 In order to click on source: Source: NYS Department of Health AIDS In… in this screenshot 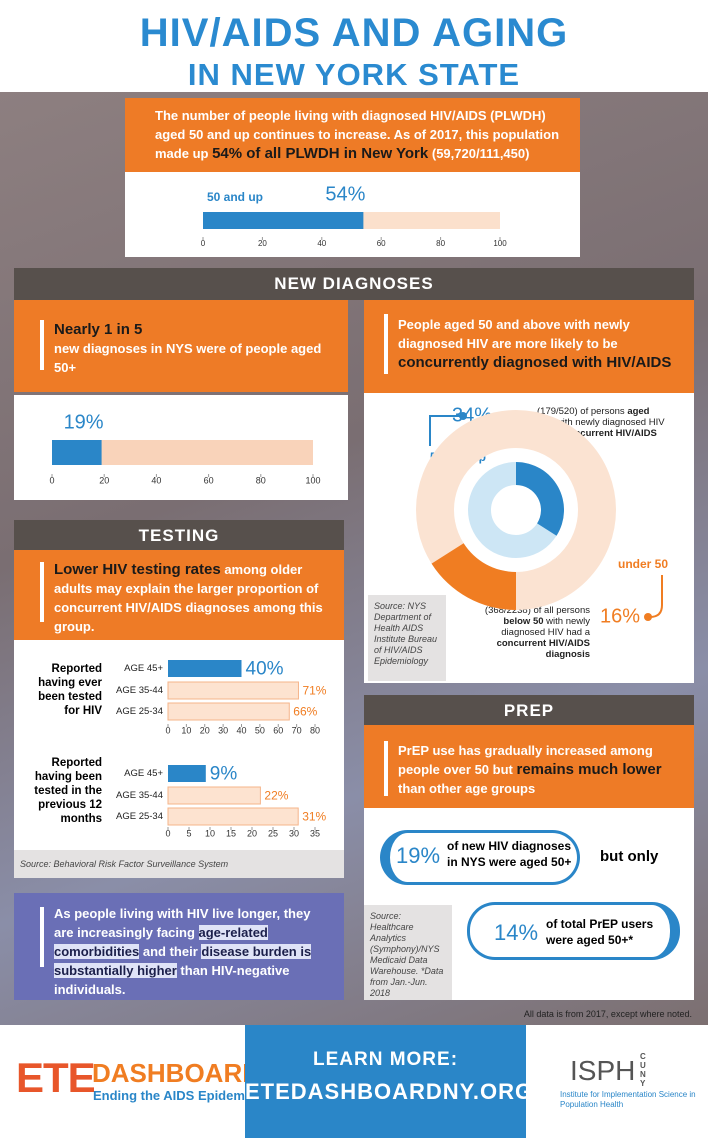, I will do `click(407, 638)`.